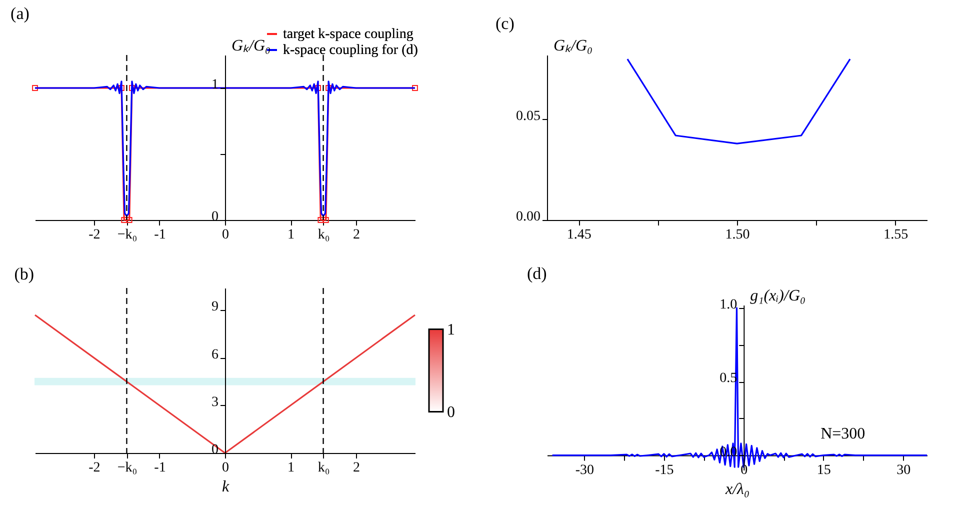 The image size is (954, 525). Describe the element at coordinates (20, 13) in the screenshot. I see `chart-title: (a)` at that location.